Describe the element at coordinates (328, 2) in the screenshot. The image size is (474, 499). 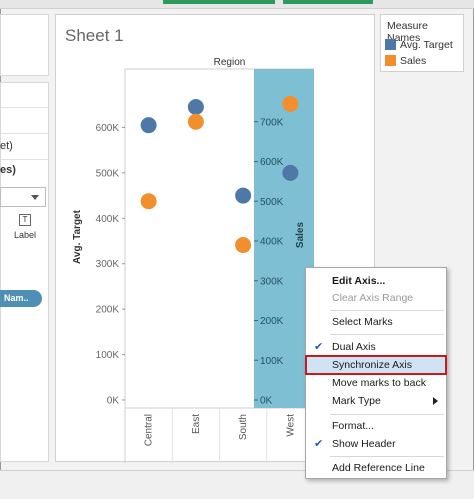
I see `top-shelf-pill-right` at that location.